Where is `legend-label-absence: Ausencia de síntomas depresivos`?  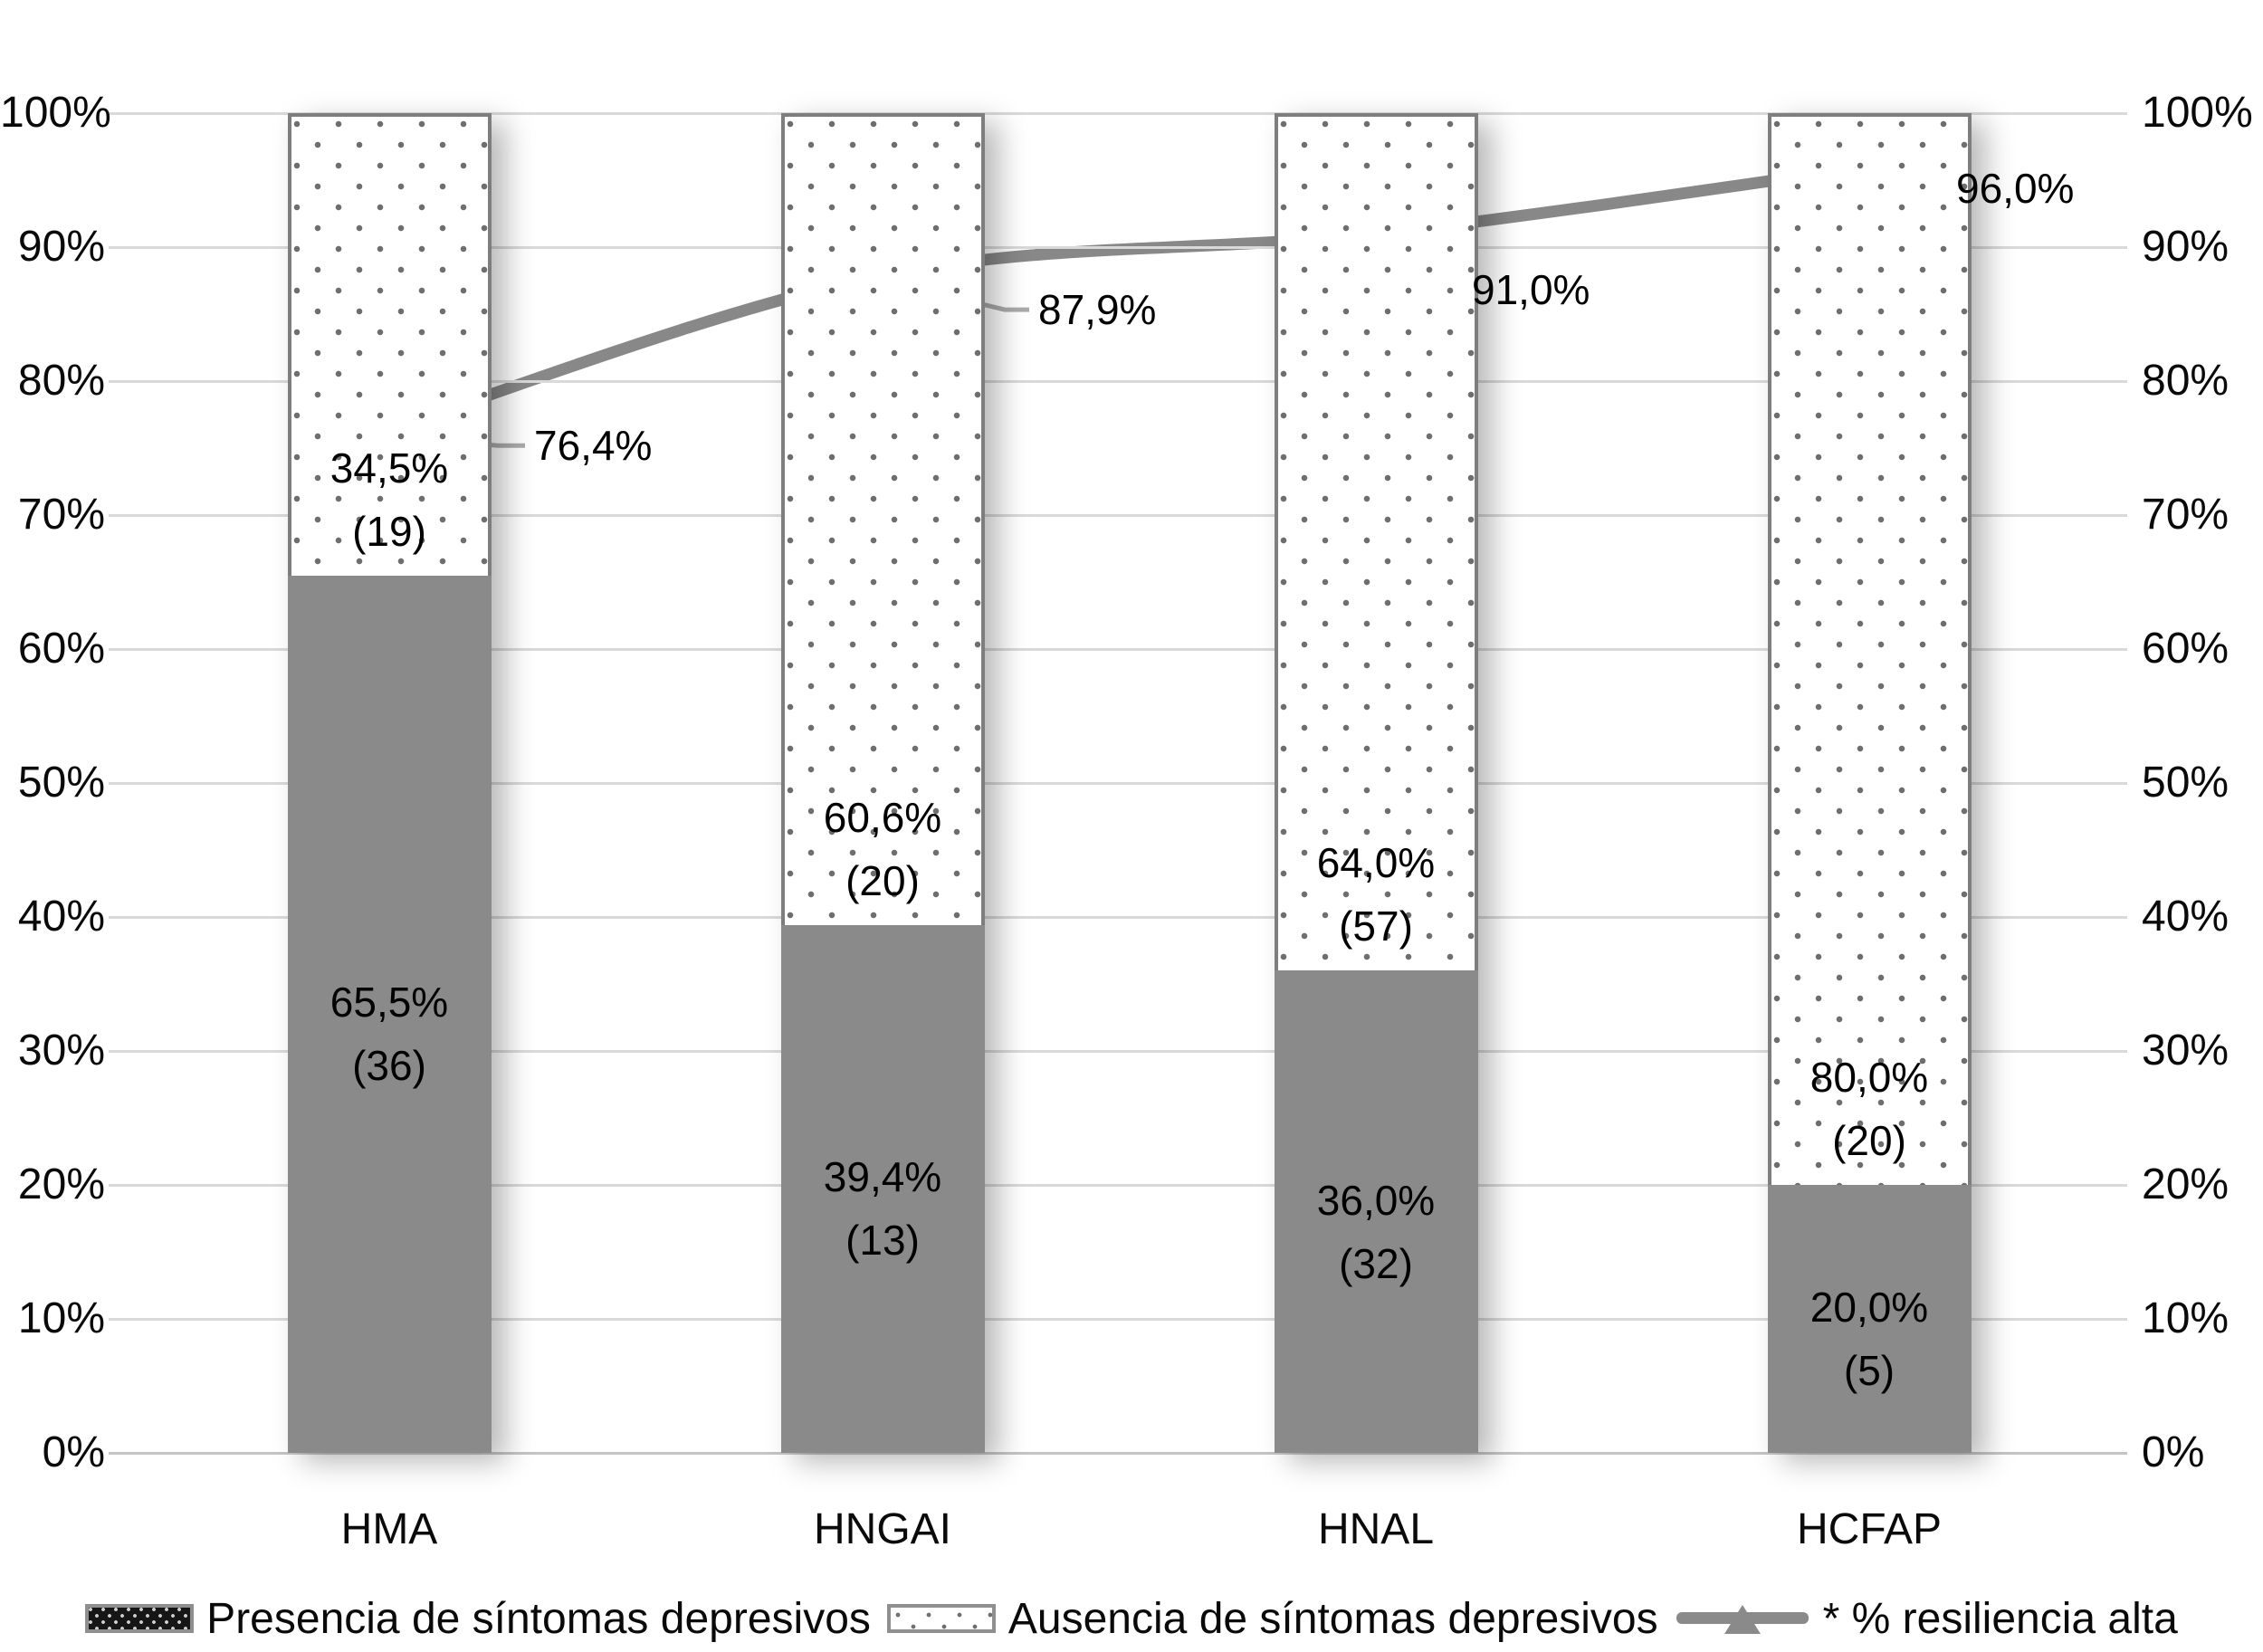
legend-label-absence: Ausencia de síntomas depresivos is located at coordinates (1332, 1618).